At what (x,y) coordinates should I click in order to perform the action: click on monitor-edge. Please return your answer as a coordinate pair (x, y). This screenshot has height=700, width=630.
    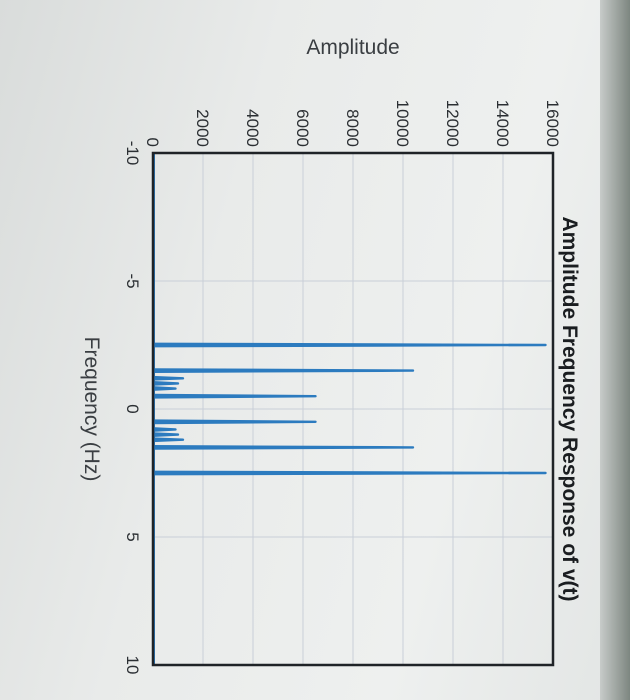
    Looking at the image, I should click on (615, 350).